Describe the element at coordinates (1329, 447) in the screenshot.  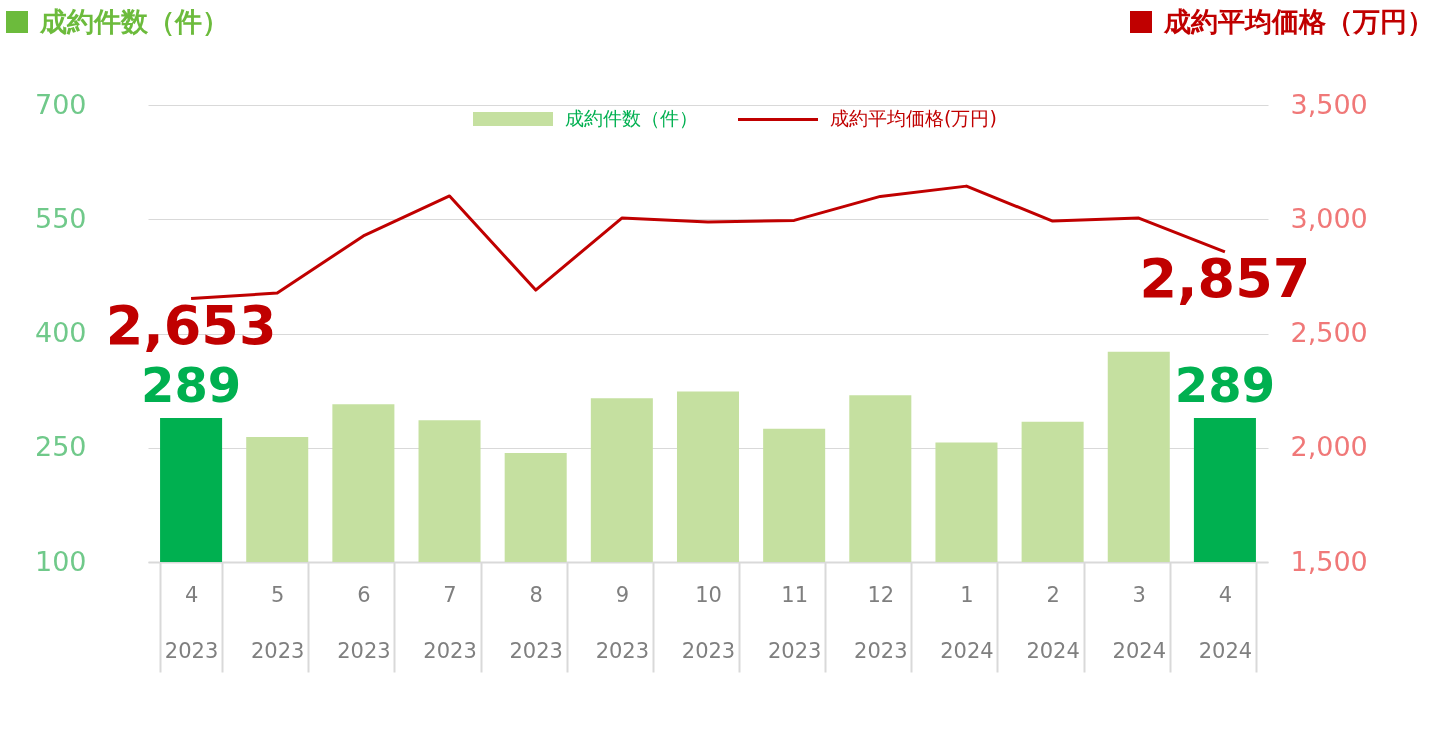
I see `y2-tick-label: 2,000` at that location.